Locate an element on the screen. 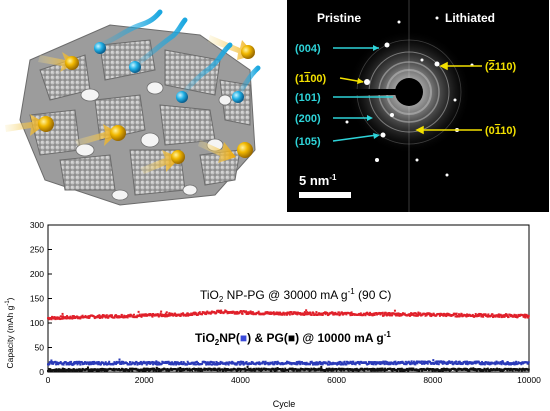 The height and width of the screenshot is (411, 550). x-tick-label: 2000 is located at coordinates (144, 380).